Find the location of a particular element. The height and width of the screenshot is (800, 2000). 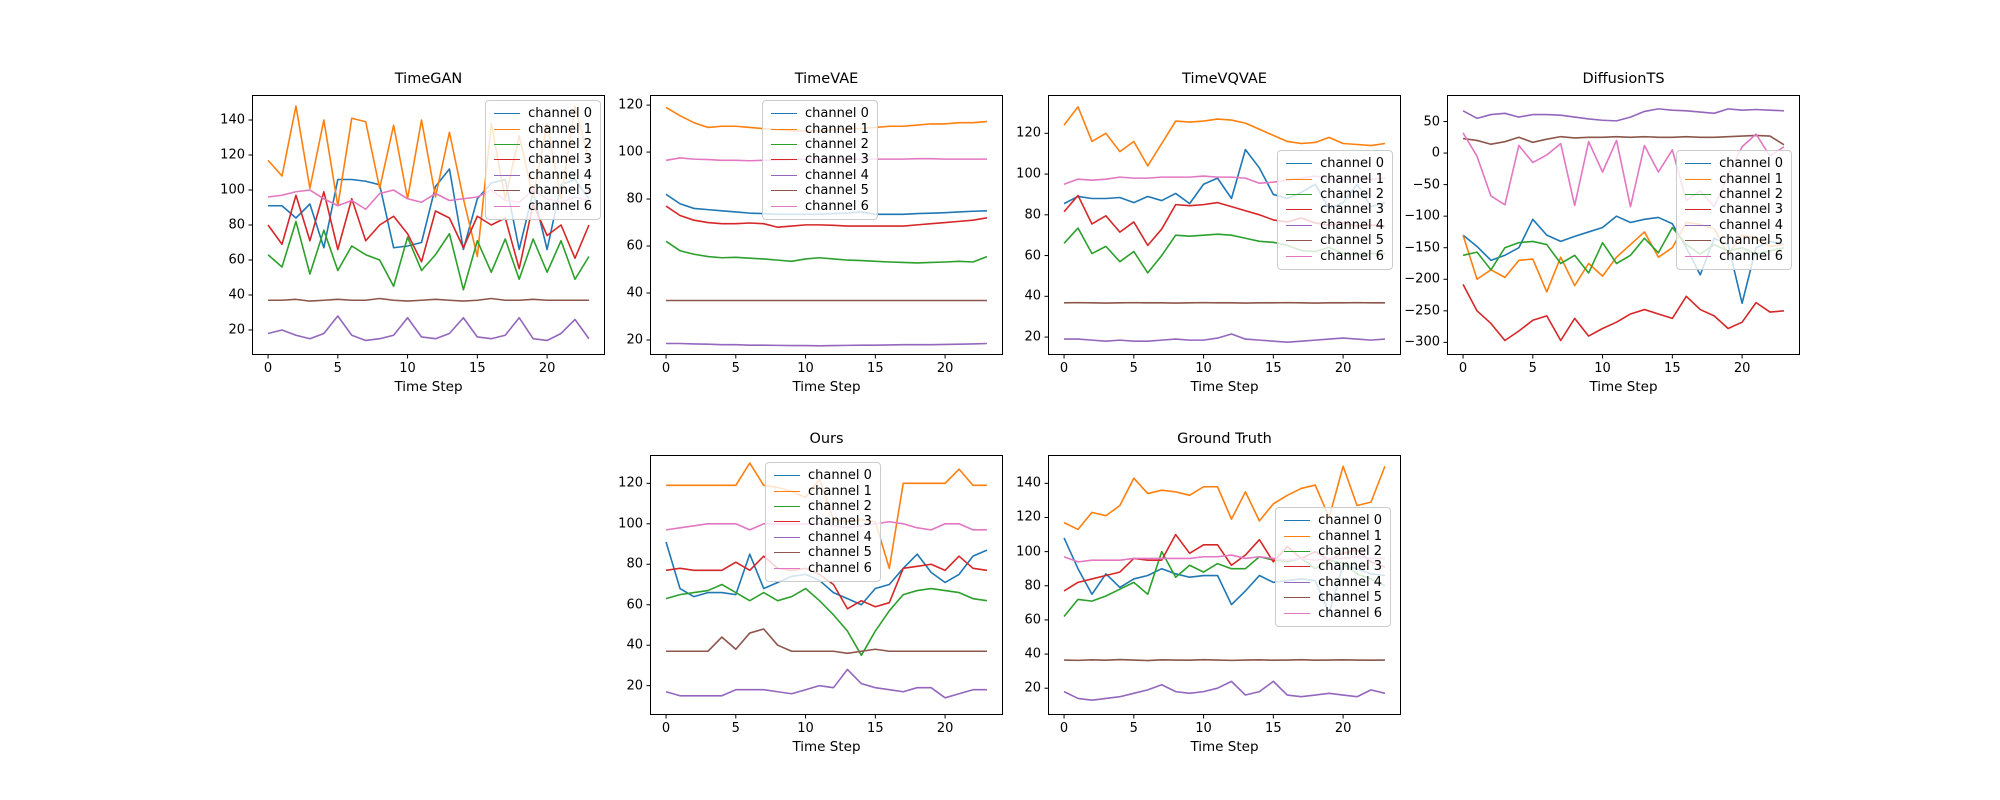

y-tick-label: 0 is located at coordinates (1435, 153).